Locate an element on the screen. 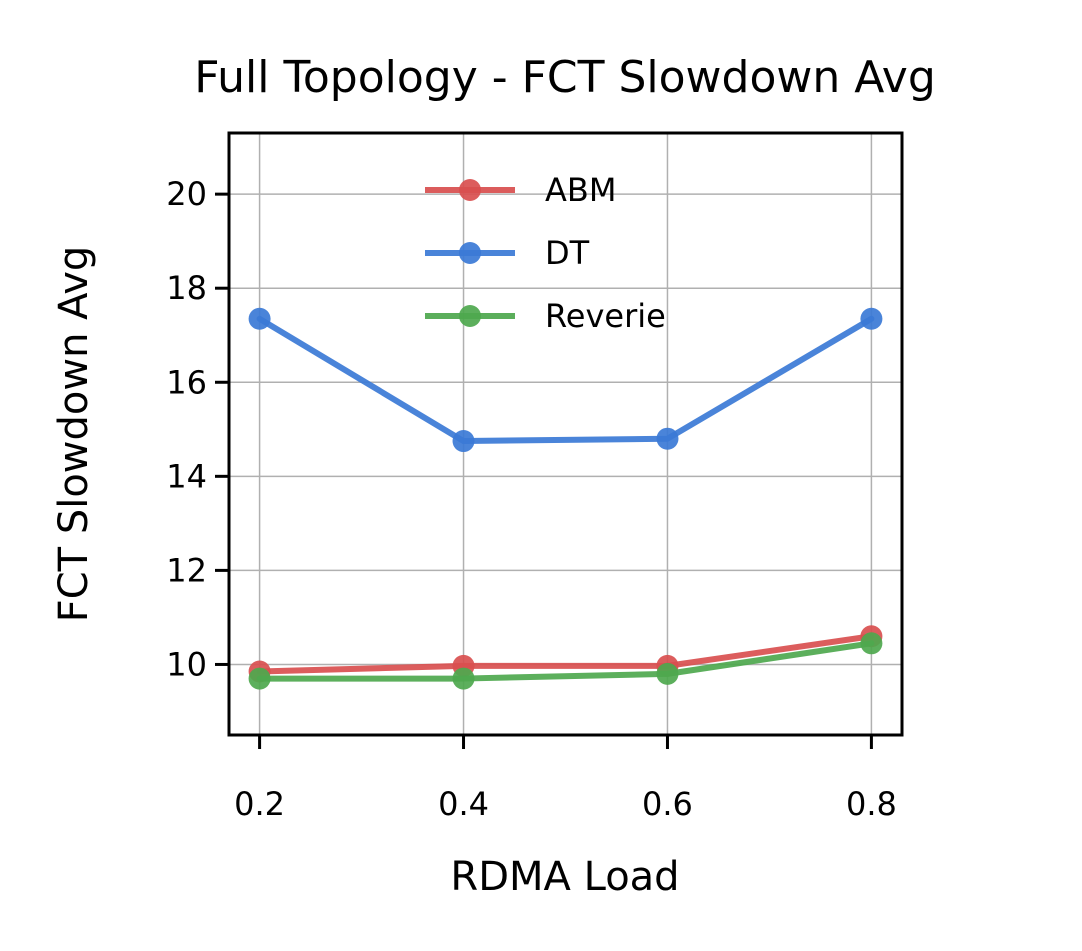  y-tick-label: 12 is located at coordinates (186, 570).